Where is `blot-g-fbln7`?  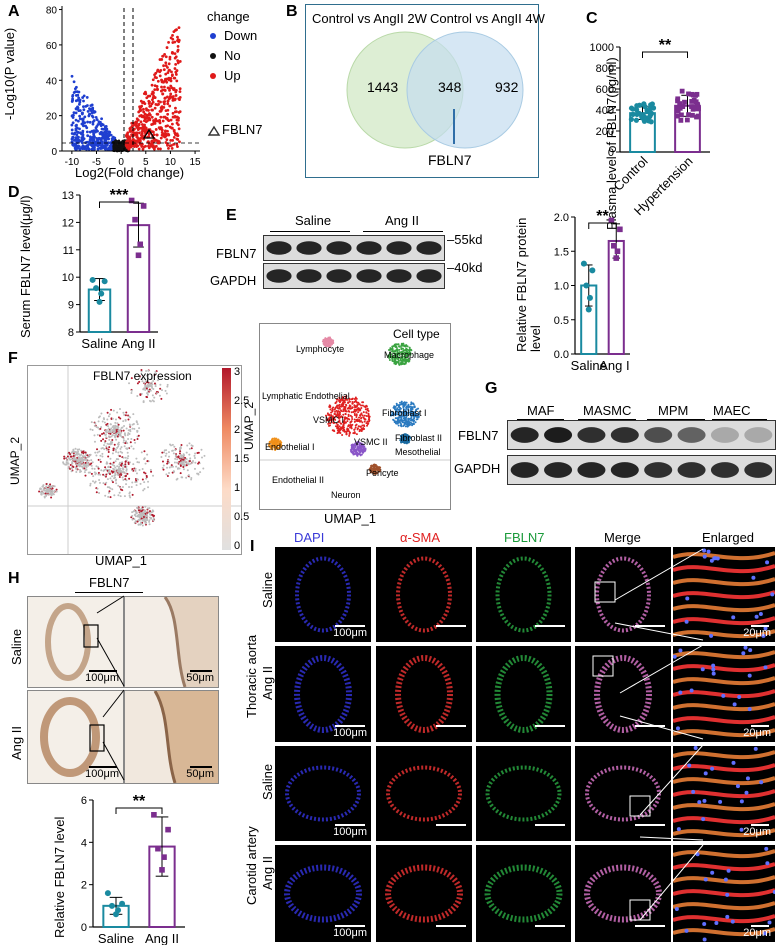
blot-g-fbln7 is located at coordinates (641, 435).